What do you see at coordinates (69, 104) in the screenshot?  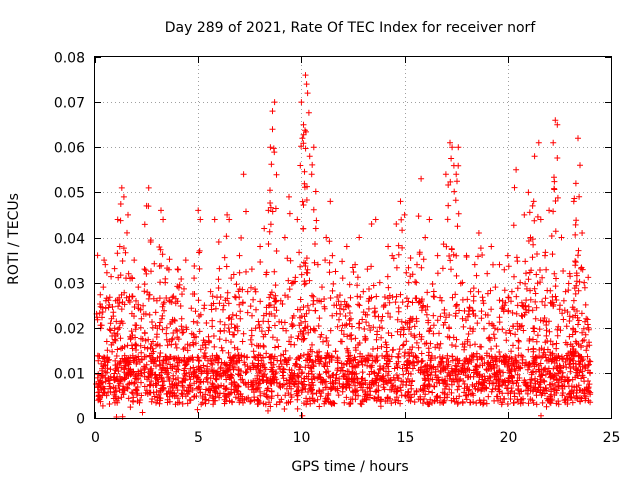 I see `y-tick-label: 0.07` at bounding box center [69, 104].